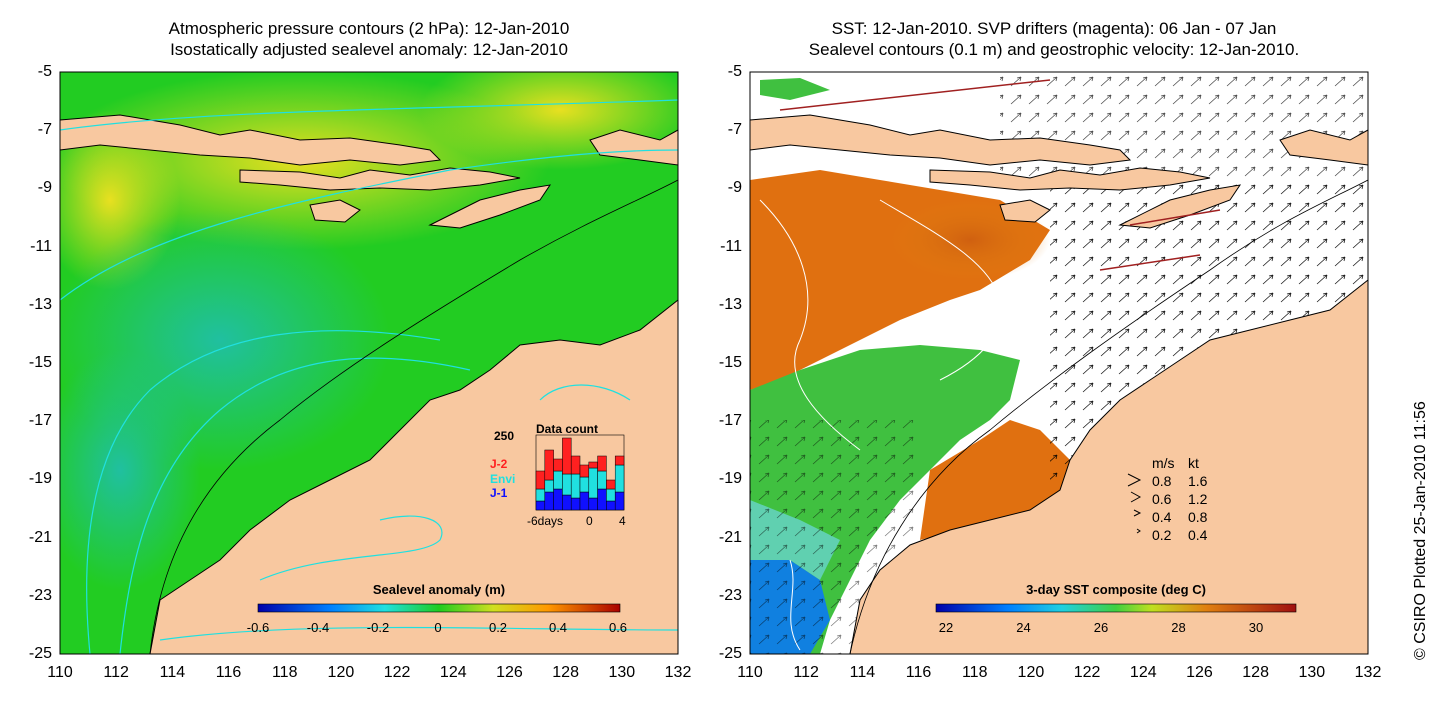  What do you see at coordinates (499, 464) in the screenshot?
I see `inset-legend-j2: J-2` at bounding box center [499, 464].